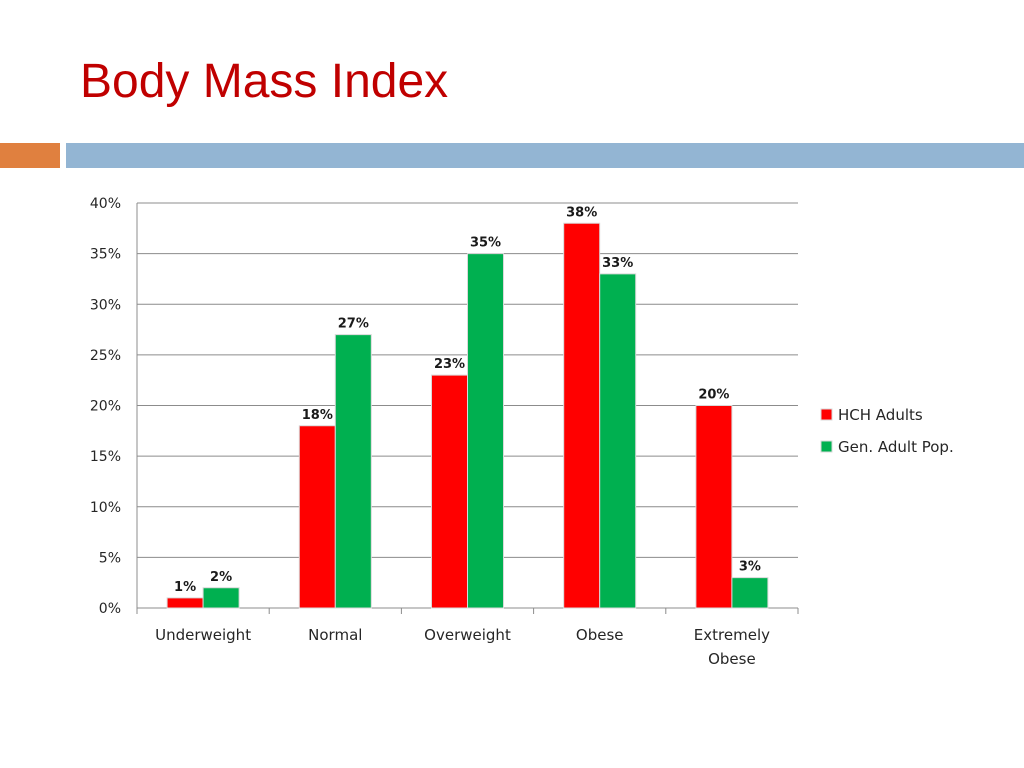 The width and height of the screenshot is (1024, 768). What do you see at coordinates (203, 635) in the screenshot?
I see `x-category-label: Underweight` at bounding box center [203, 635].